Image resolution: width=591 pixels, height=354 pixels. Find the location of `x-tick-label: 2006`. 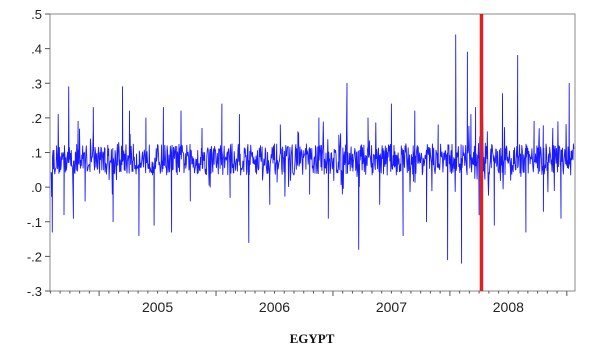

x-tick-label: 2006 is located at coordinates (274, 307).